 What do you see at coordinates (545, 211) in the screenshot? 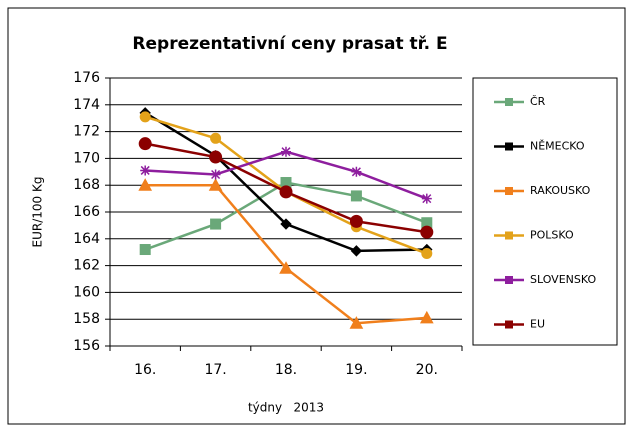
I see `legend-box` at bounding box center [545, 211].